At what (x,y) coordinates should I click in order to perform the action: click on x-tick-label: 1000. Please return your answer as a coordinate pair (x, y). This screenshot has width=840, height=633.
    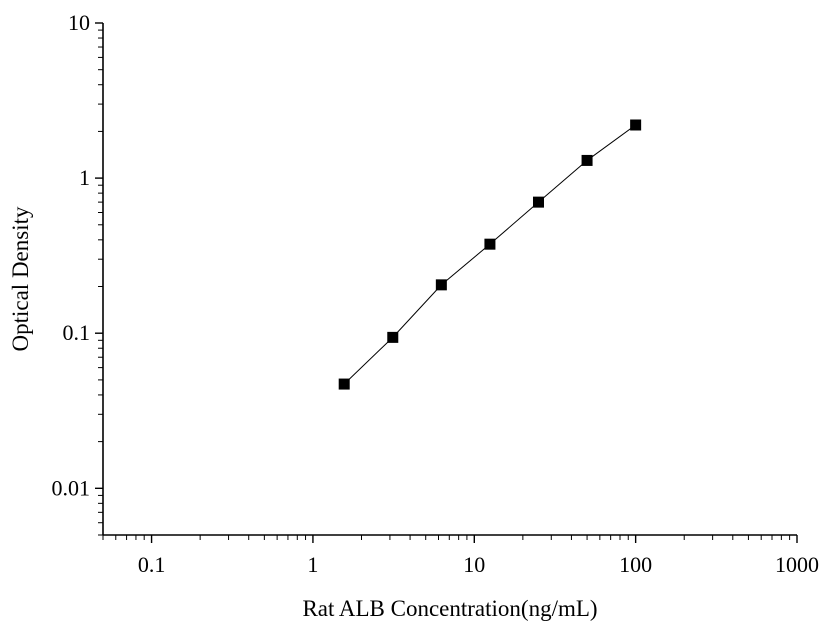
    Looking at the image, I should click on (797, 564).